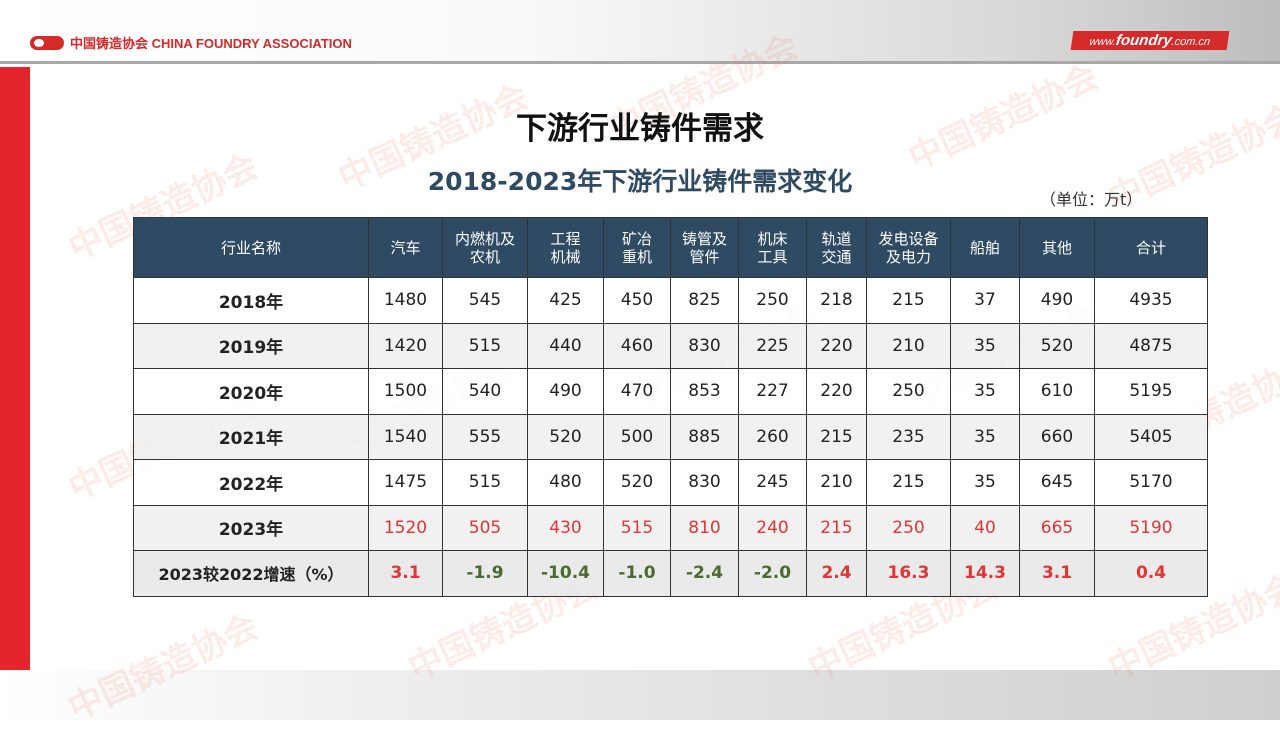 This screenshot has width=1280, height=730. What do you see at coordinates (985, 247) in the screenshot?
I see `column-header: 船舶` at bounding box center [985, 247].